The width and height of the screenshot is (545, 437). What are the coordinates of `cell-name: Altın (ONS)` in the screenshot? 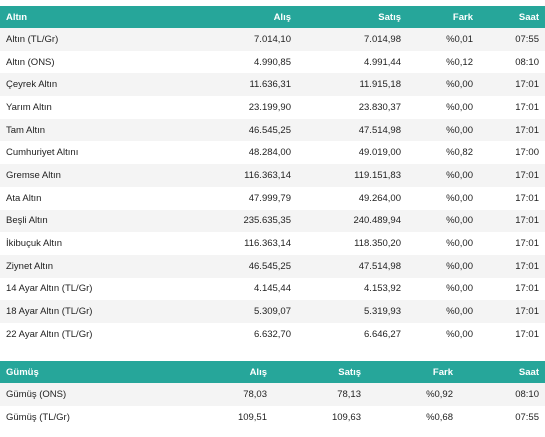 It's located at (30, 62).